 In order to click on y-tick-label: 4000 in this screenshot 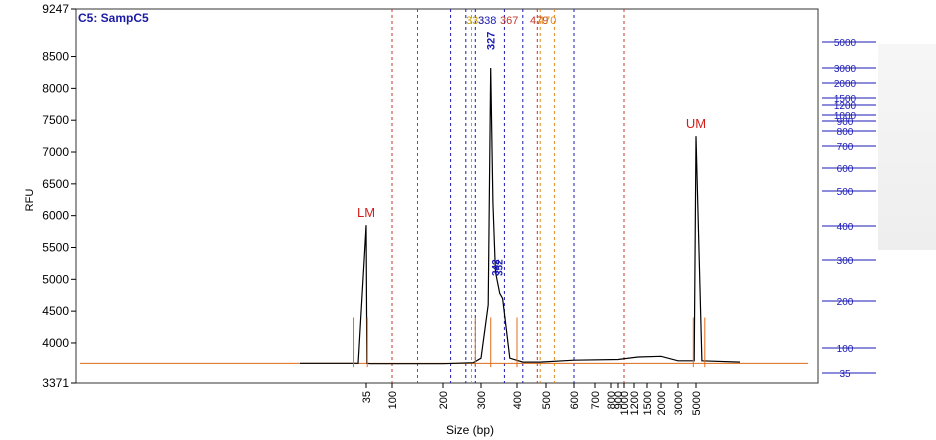, I will do `click(55, 343)`.